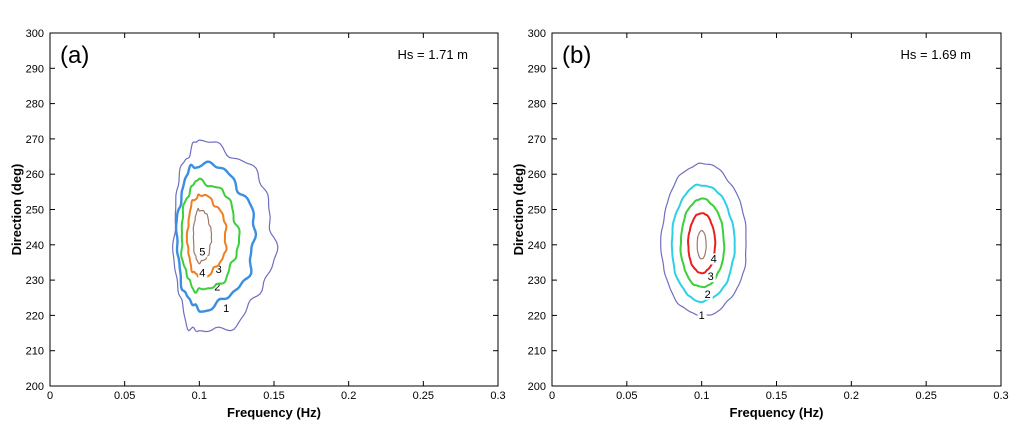 This screenshot has height=425, width=1024. I want to click on panel-label: (b), so click(576, 55).